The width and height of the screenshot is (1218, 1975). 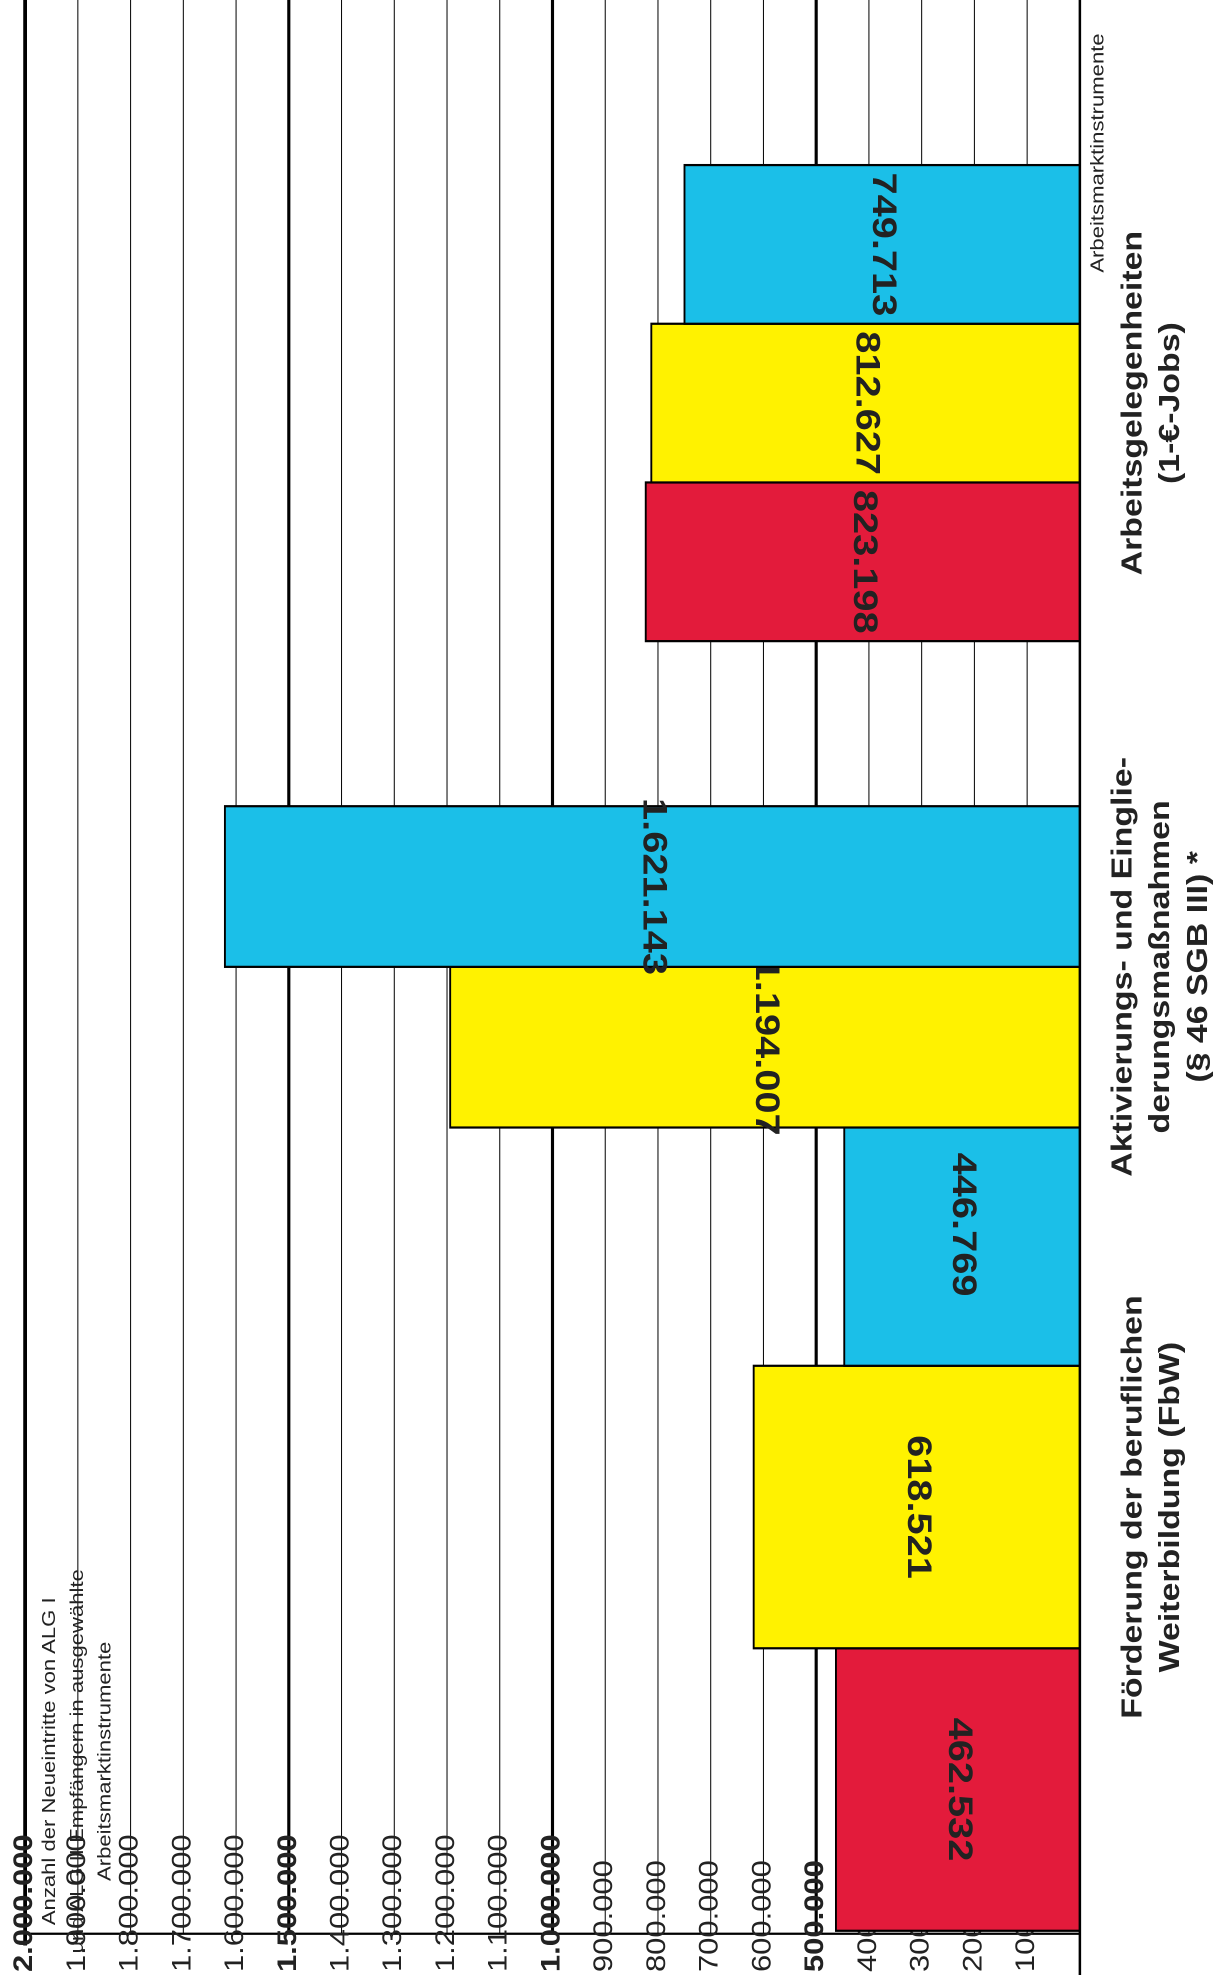 What do you see at coordinates (340, 1903) in the screenshot?
I see `y-tick-label: 1.400.000` at bounding box center [340, 1903].